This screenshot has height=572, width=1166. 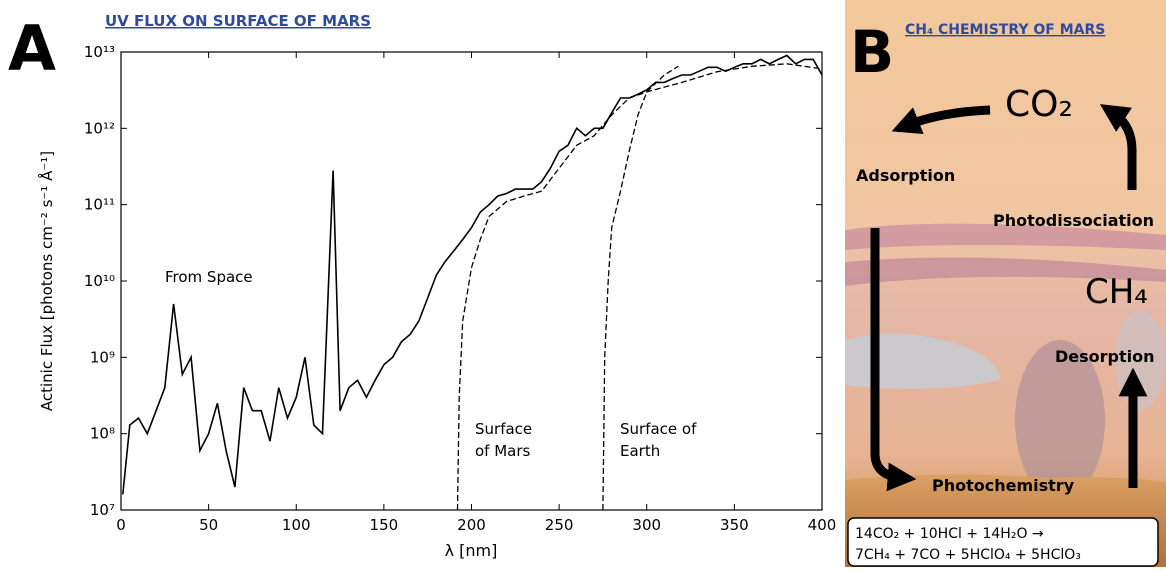 What do you see at coordinates (922, 361) in the screenshot?
I see `cloud` at bounding box center [922, 361].